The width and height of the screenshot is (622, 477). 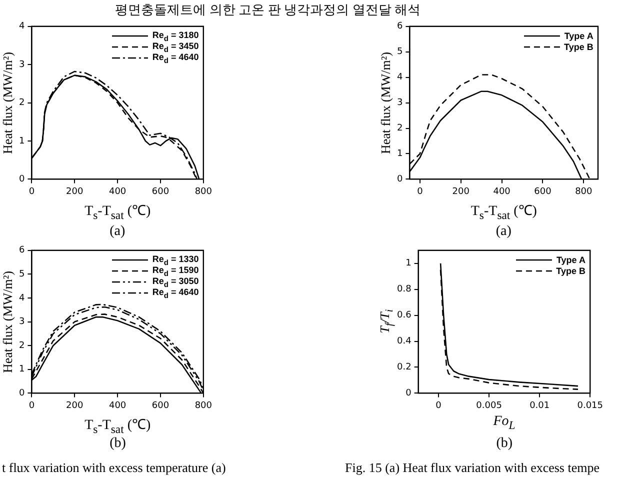 What do you see at coordinates (504, 423) in the screenshot?
I see `x-axis-title: Fo$_{L}$` at bounding box center [504, 423].